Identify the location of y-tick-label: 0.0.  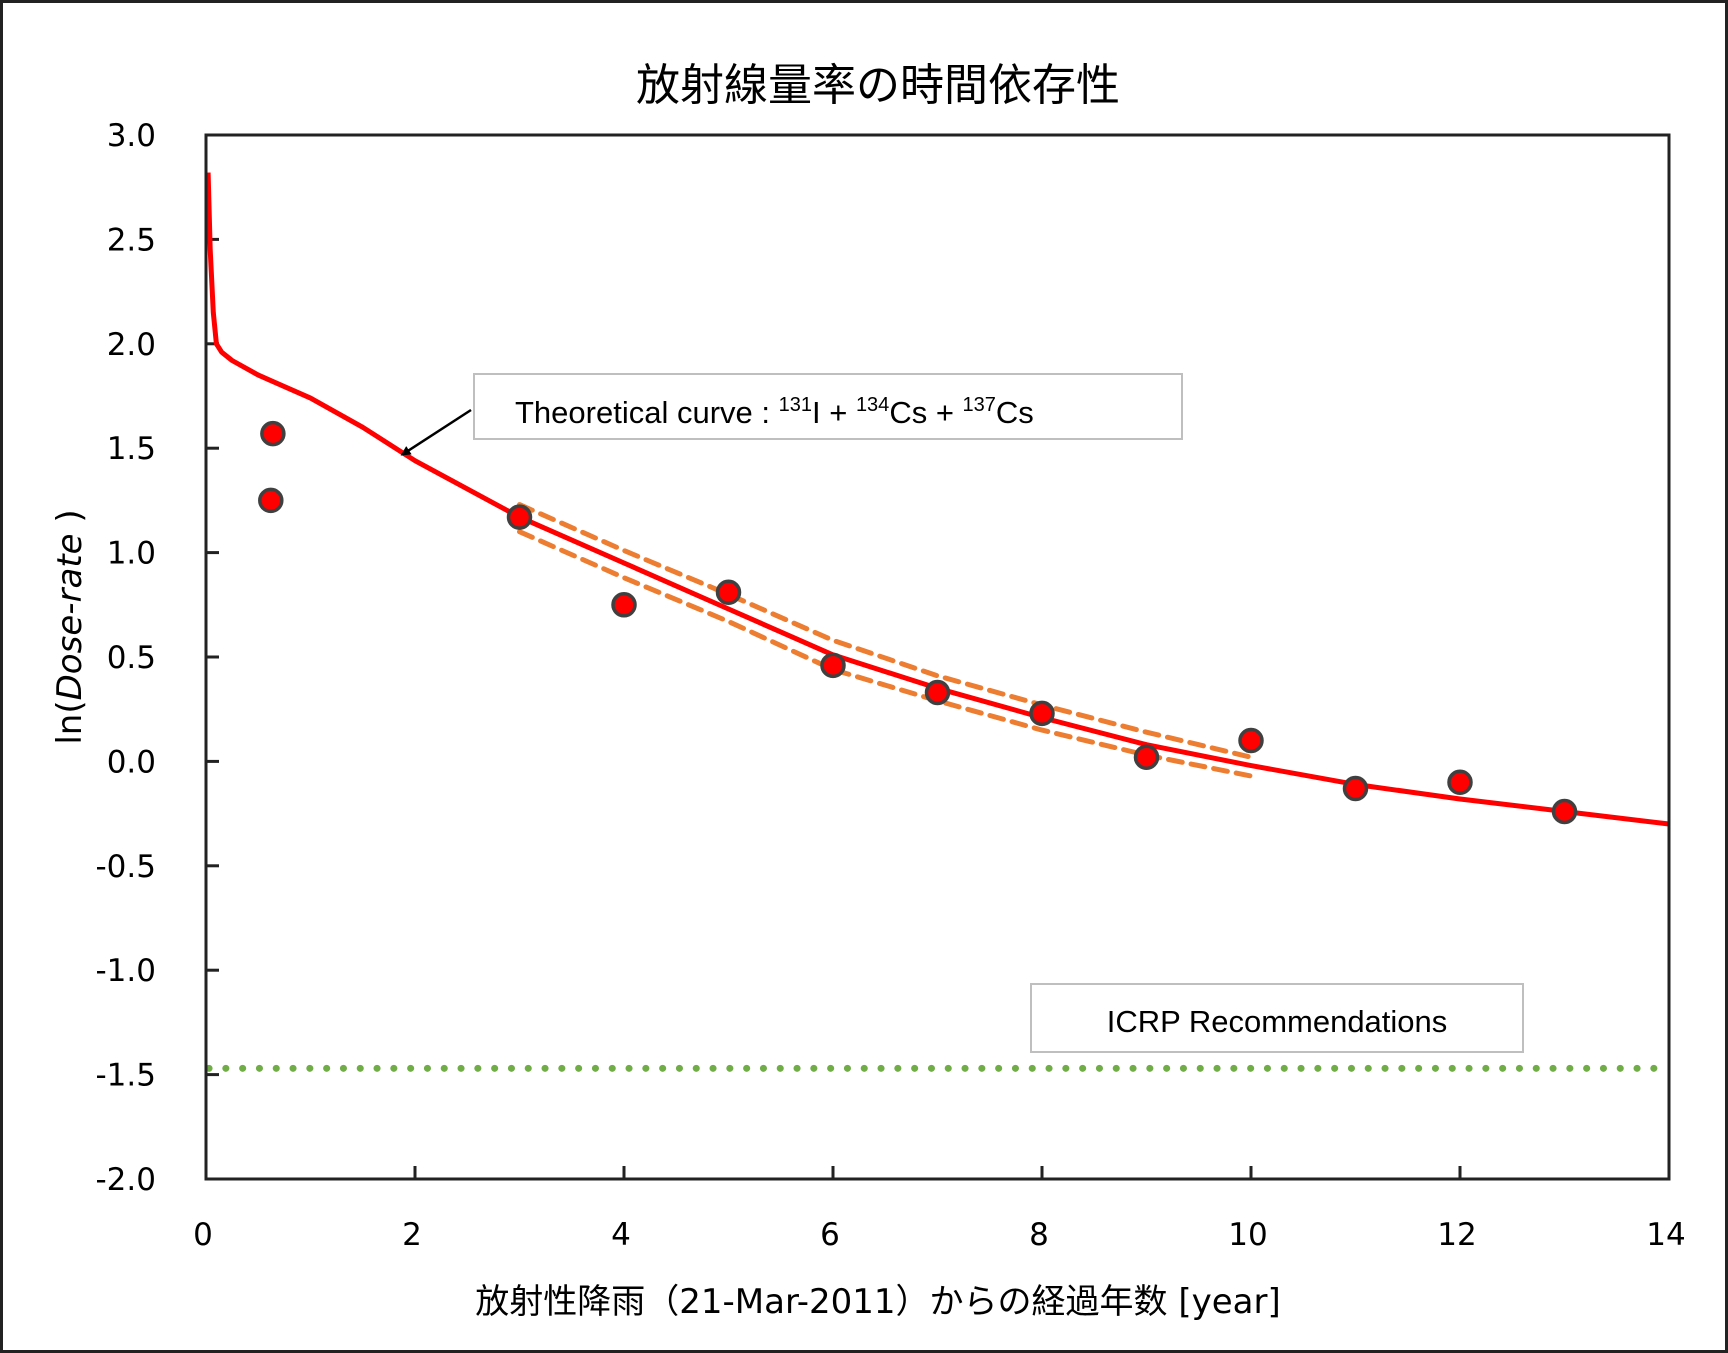
(131, 762).